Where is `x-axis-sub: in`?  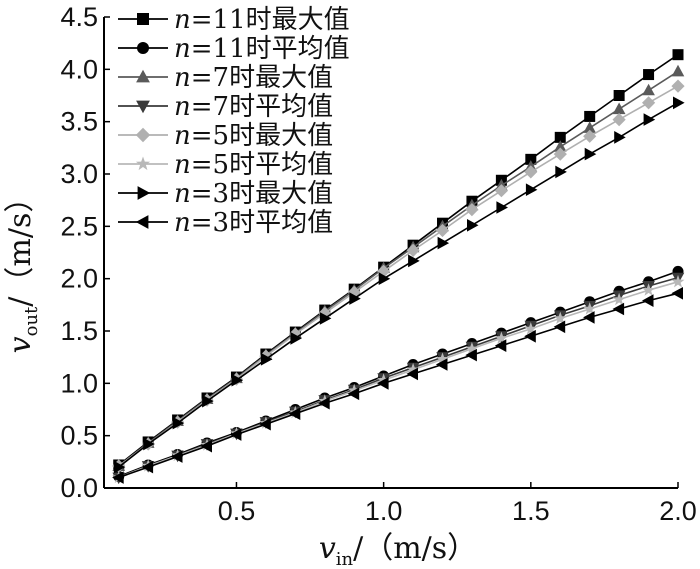
x-axis-sub: in is located at coordinates (345, 559).